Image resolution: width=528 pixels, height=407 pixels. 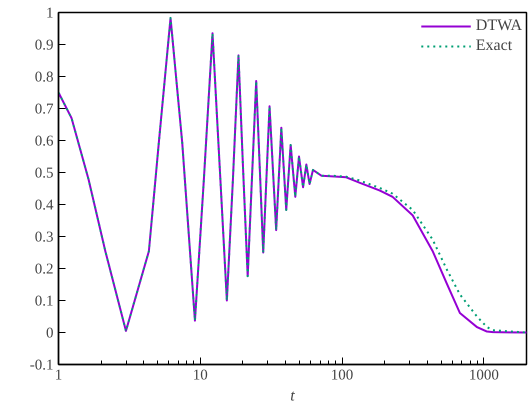 What do you see at coordinates (50, 334) in the screenshot?
I see `y-tick-label: 0` at bounding box center [50, 334].